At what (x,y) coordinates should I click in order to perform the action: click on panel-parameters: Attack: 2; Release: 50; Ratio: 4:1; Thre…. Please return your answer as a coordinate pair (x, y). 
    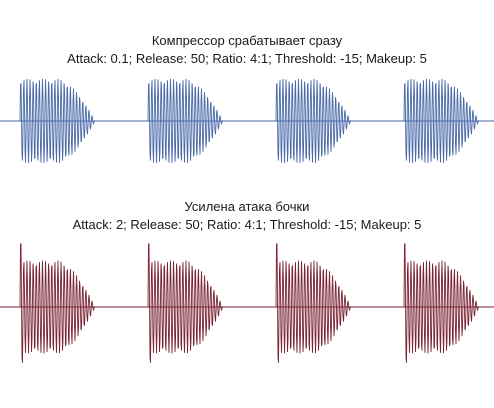
    Looking at the image, I should click on (247, 224).